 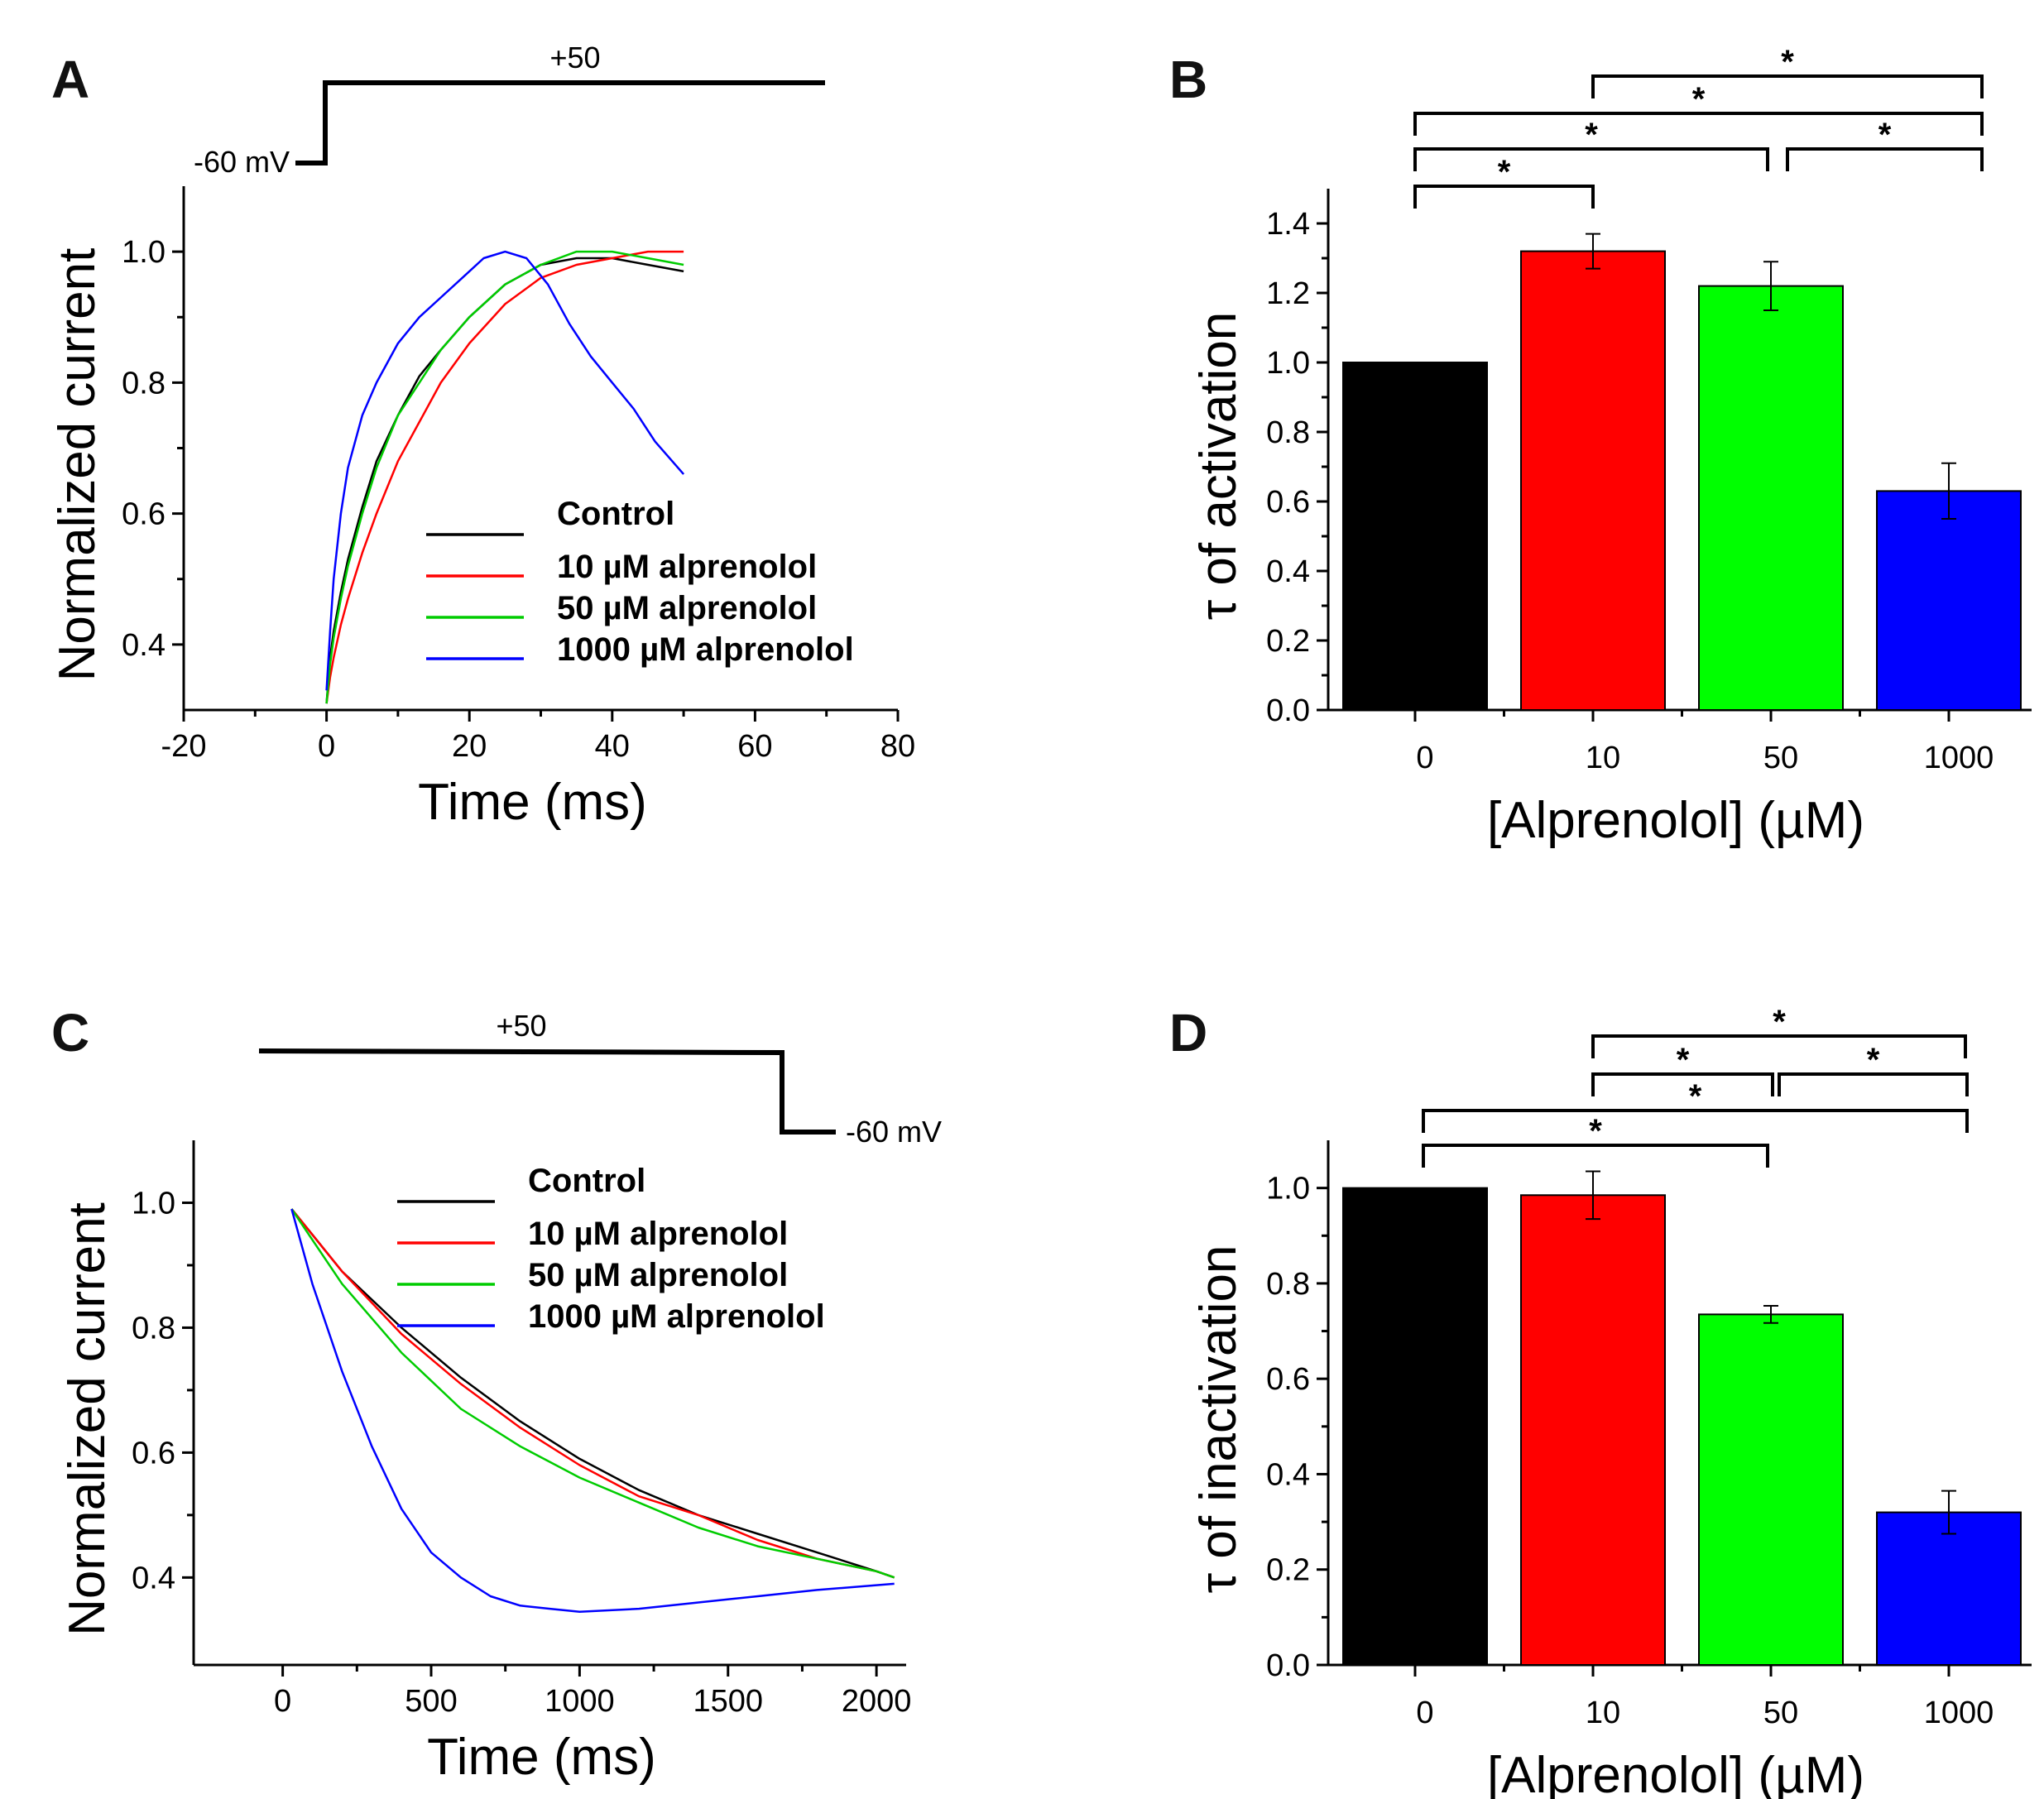 I want to click on C-y-tick-label: 0.4, so click(x=153, y=1578).